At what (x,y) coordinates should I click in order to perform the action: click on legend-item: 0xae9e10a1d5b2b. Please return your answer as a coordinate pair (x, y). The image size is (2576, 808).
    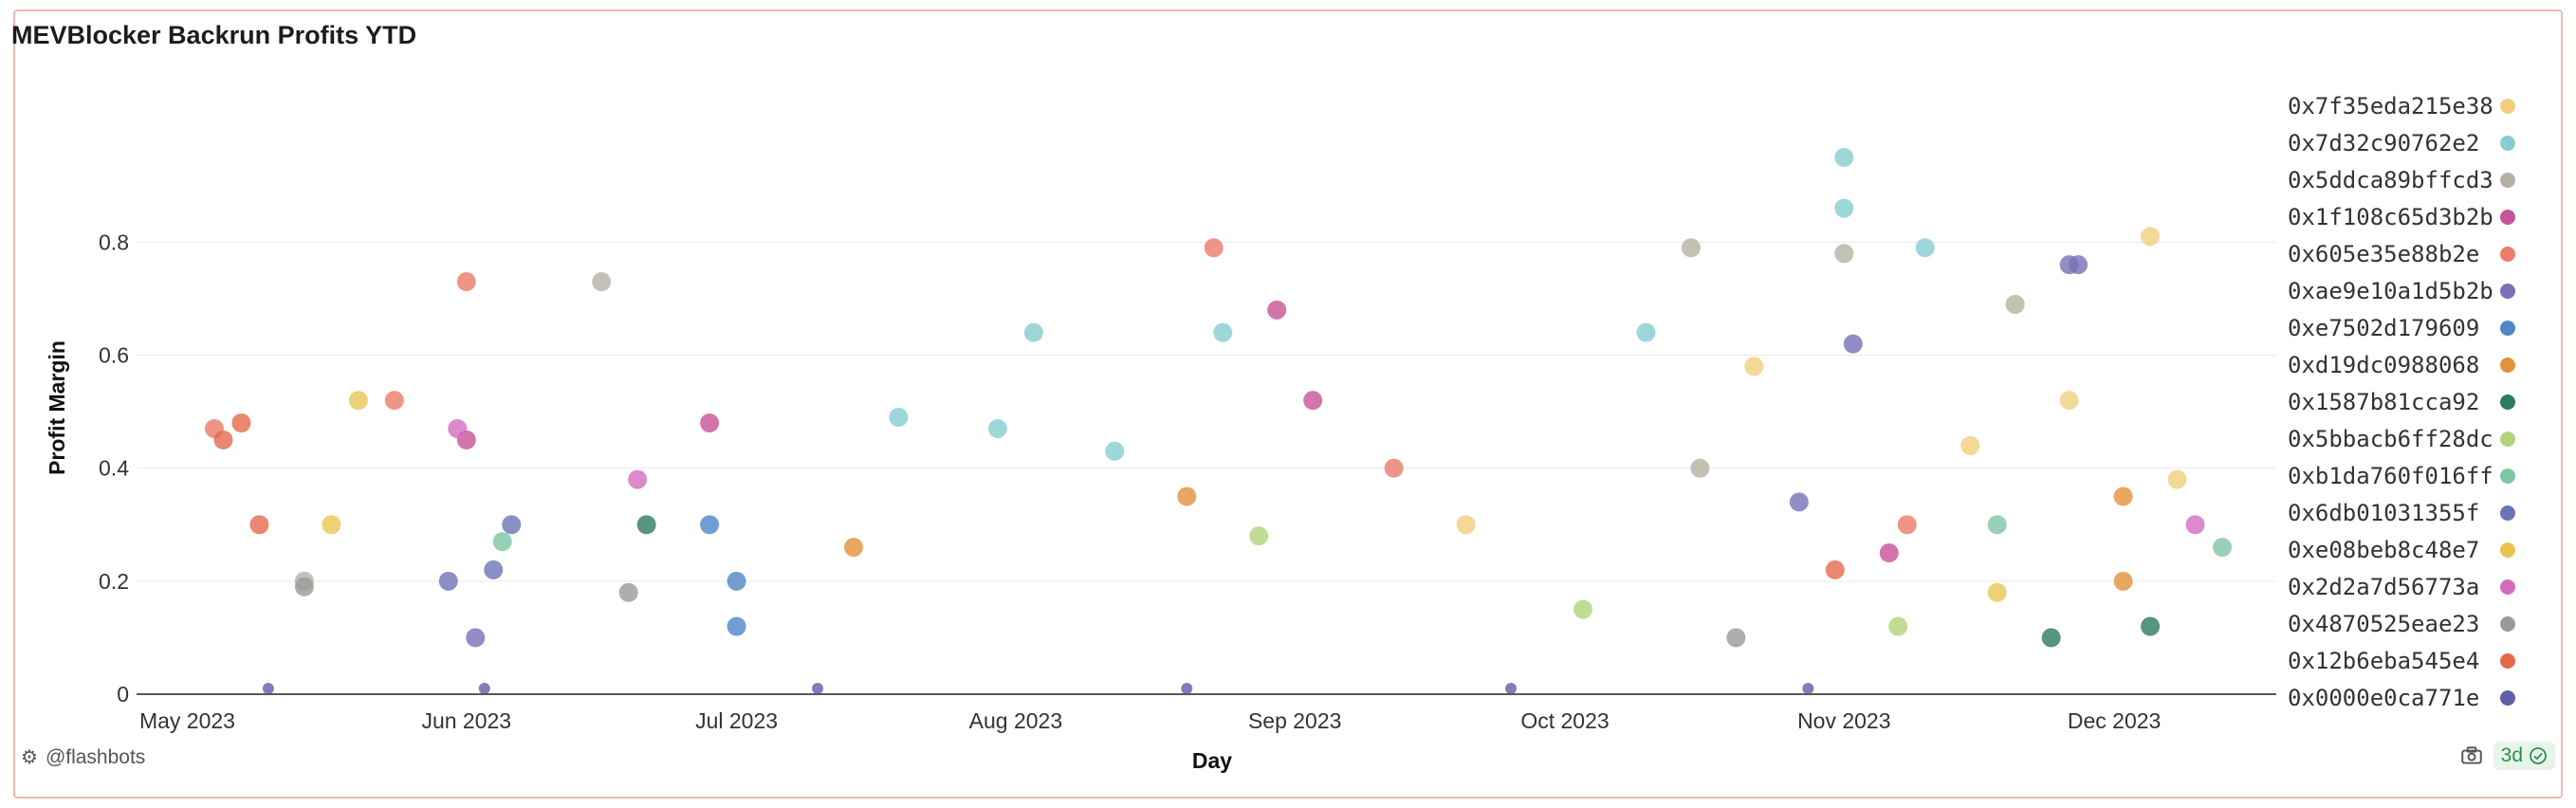
    Looking at the image, I should click on (2411, 290).